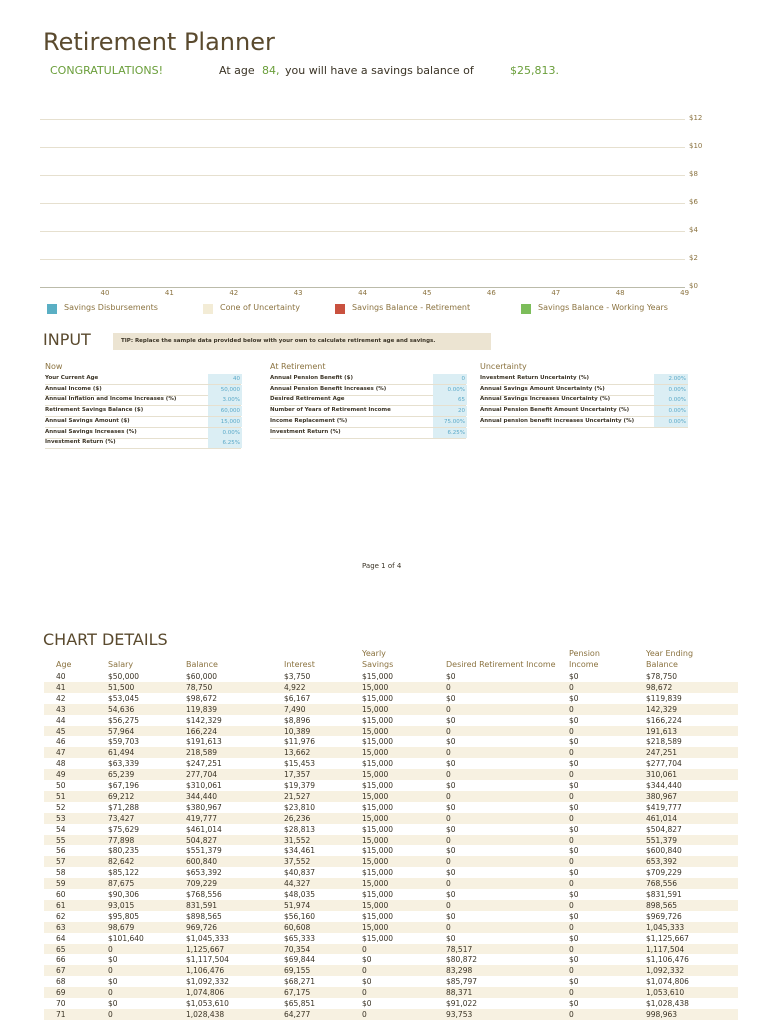 This screenshot has height=1024, width=768. What do you see at coordinates (298, 366) in the screenshot?
I see `group-title: At Retirement` at bounding box center [298, 366].